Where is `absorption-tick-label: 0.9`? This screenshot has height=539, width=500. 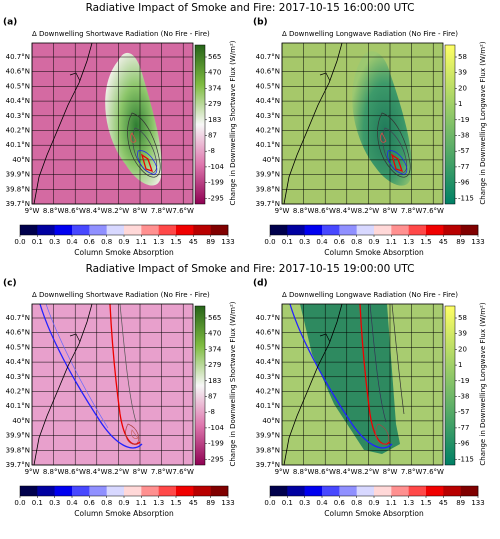 absorption-tick-label: 0.9 is located at coordinates (123, 503).